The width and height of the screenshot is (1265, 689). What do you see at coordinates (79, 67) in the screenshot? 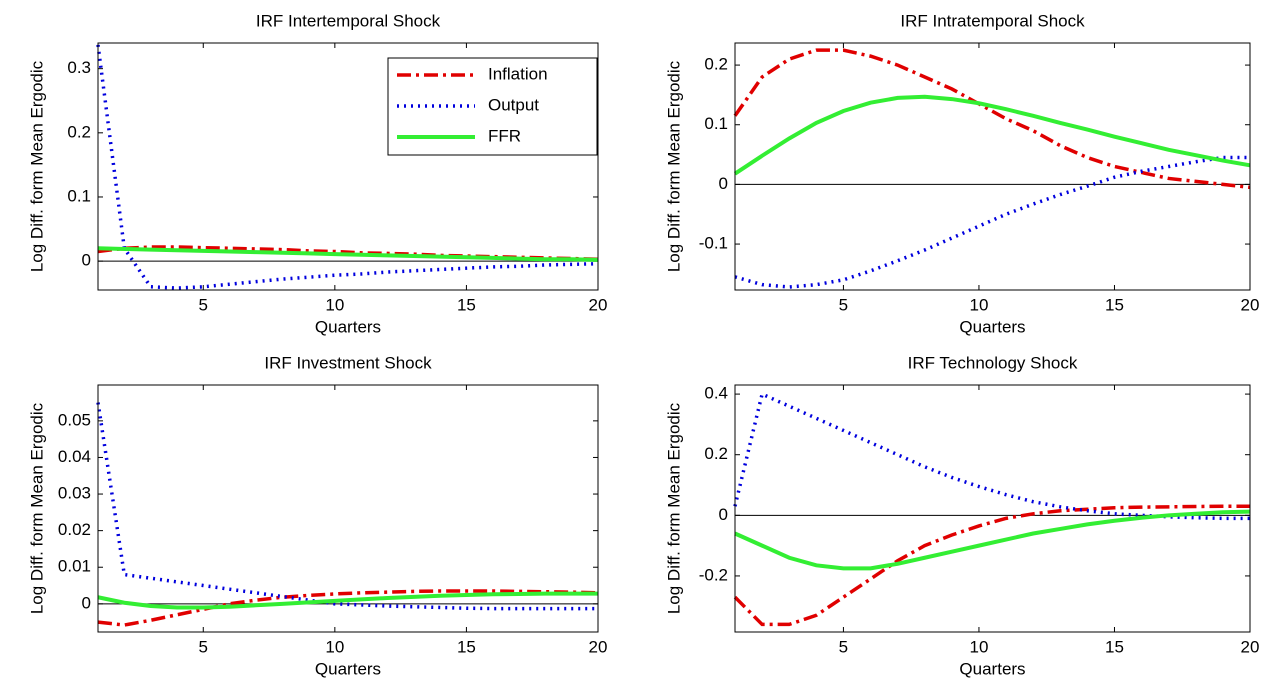
I see `y-tick-label: 0.3` at bounding box center [79, 67].